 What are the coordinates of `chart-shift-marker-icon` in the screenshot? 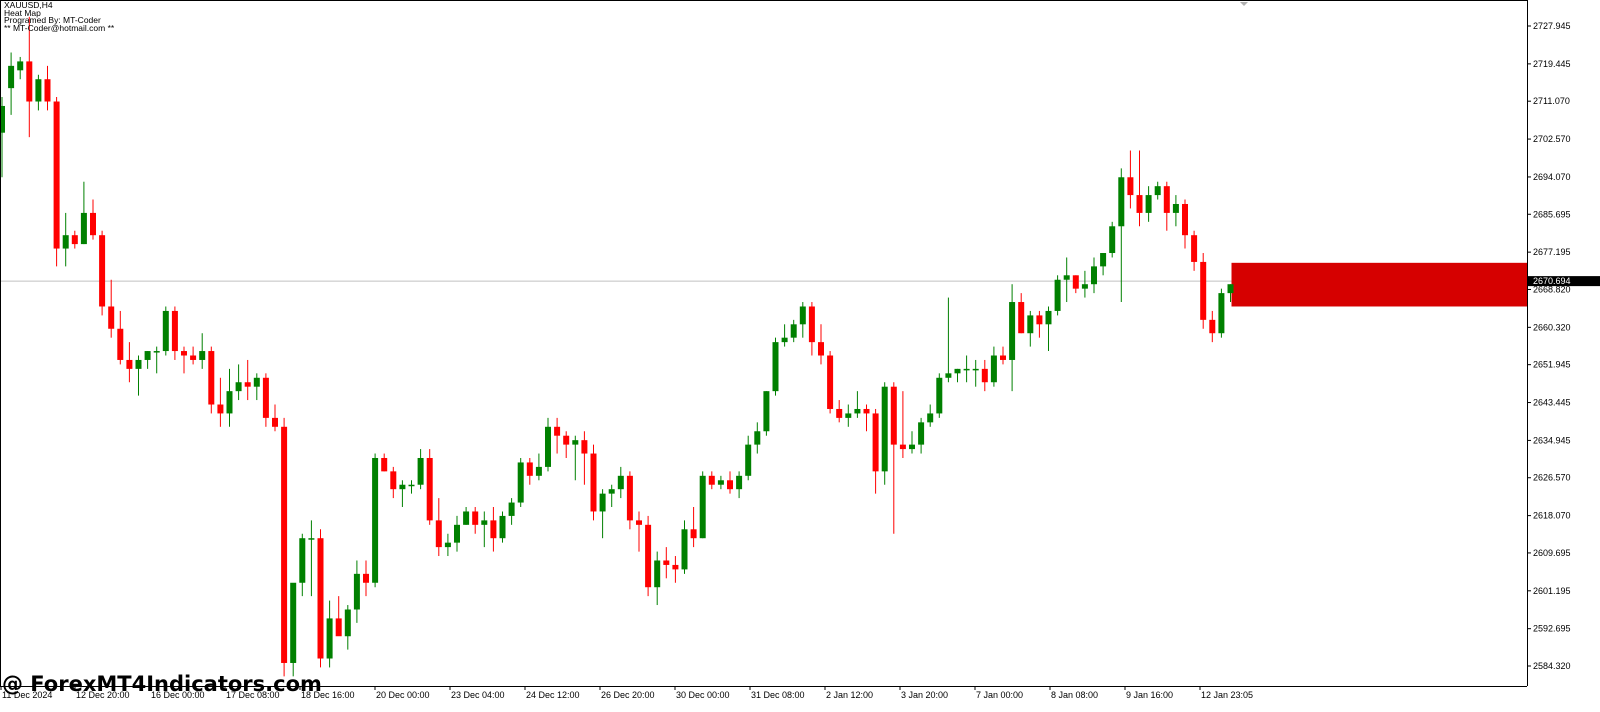 It's located at (1244, 4).